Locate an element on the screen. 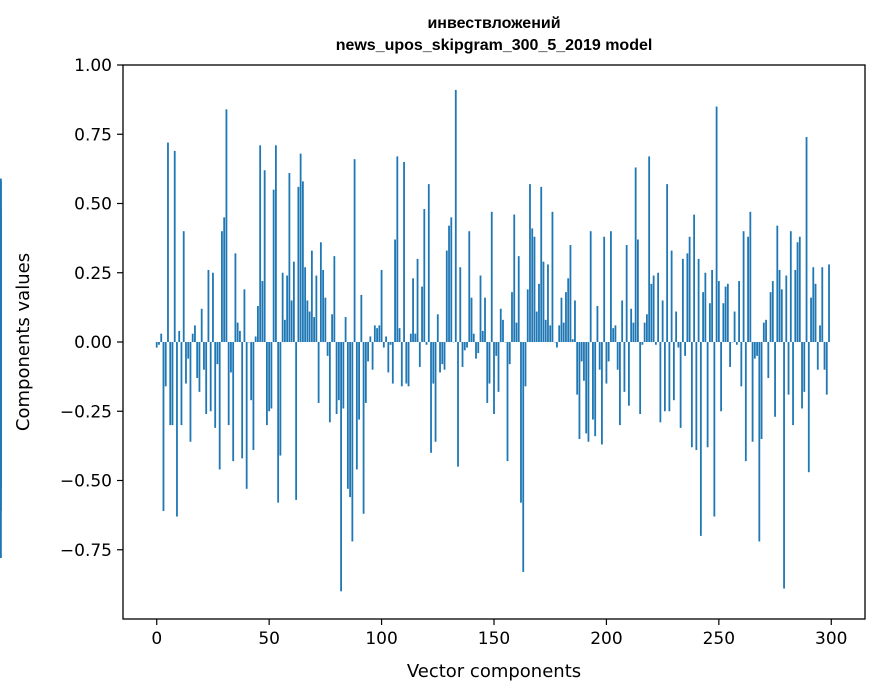  x-tick-label: 300 is located at coordinates (831, 639).